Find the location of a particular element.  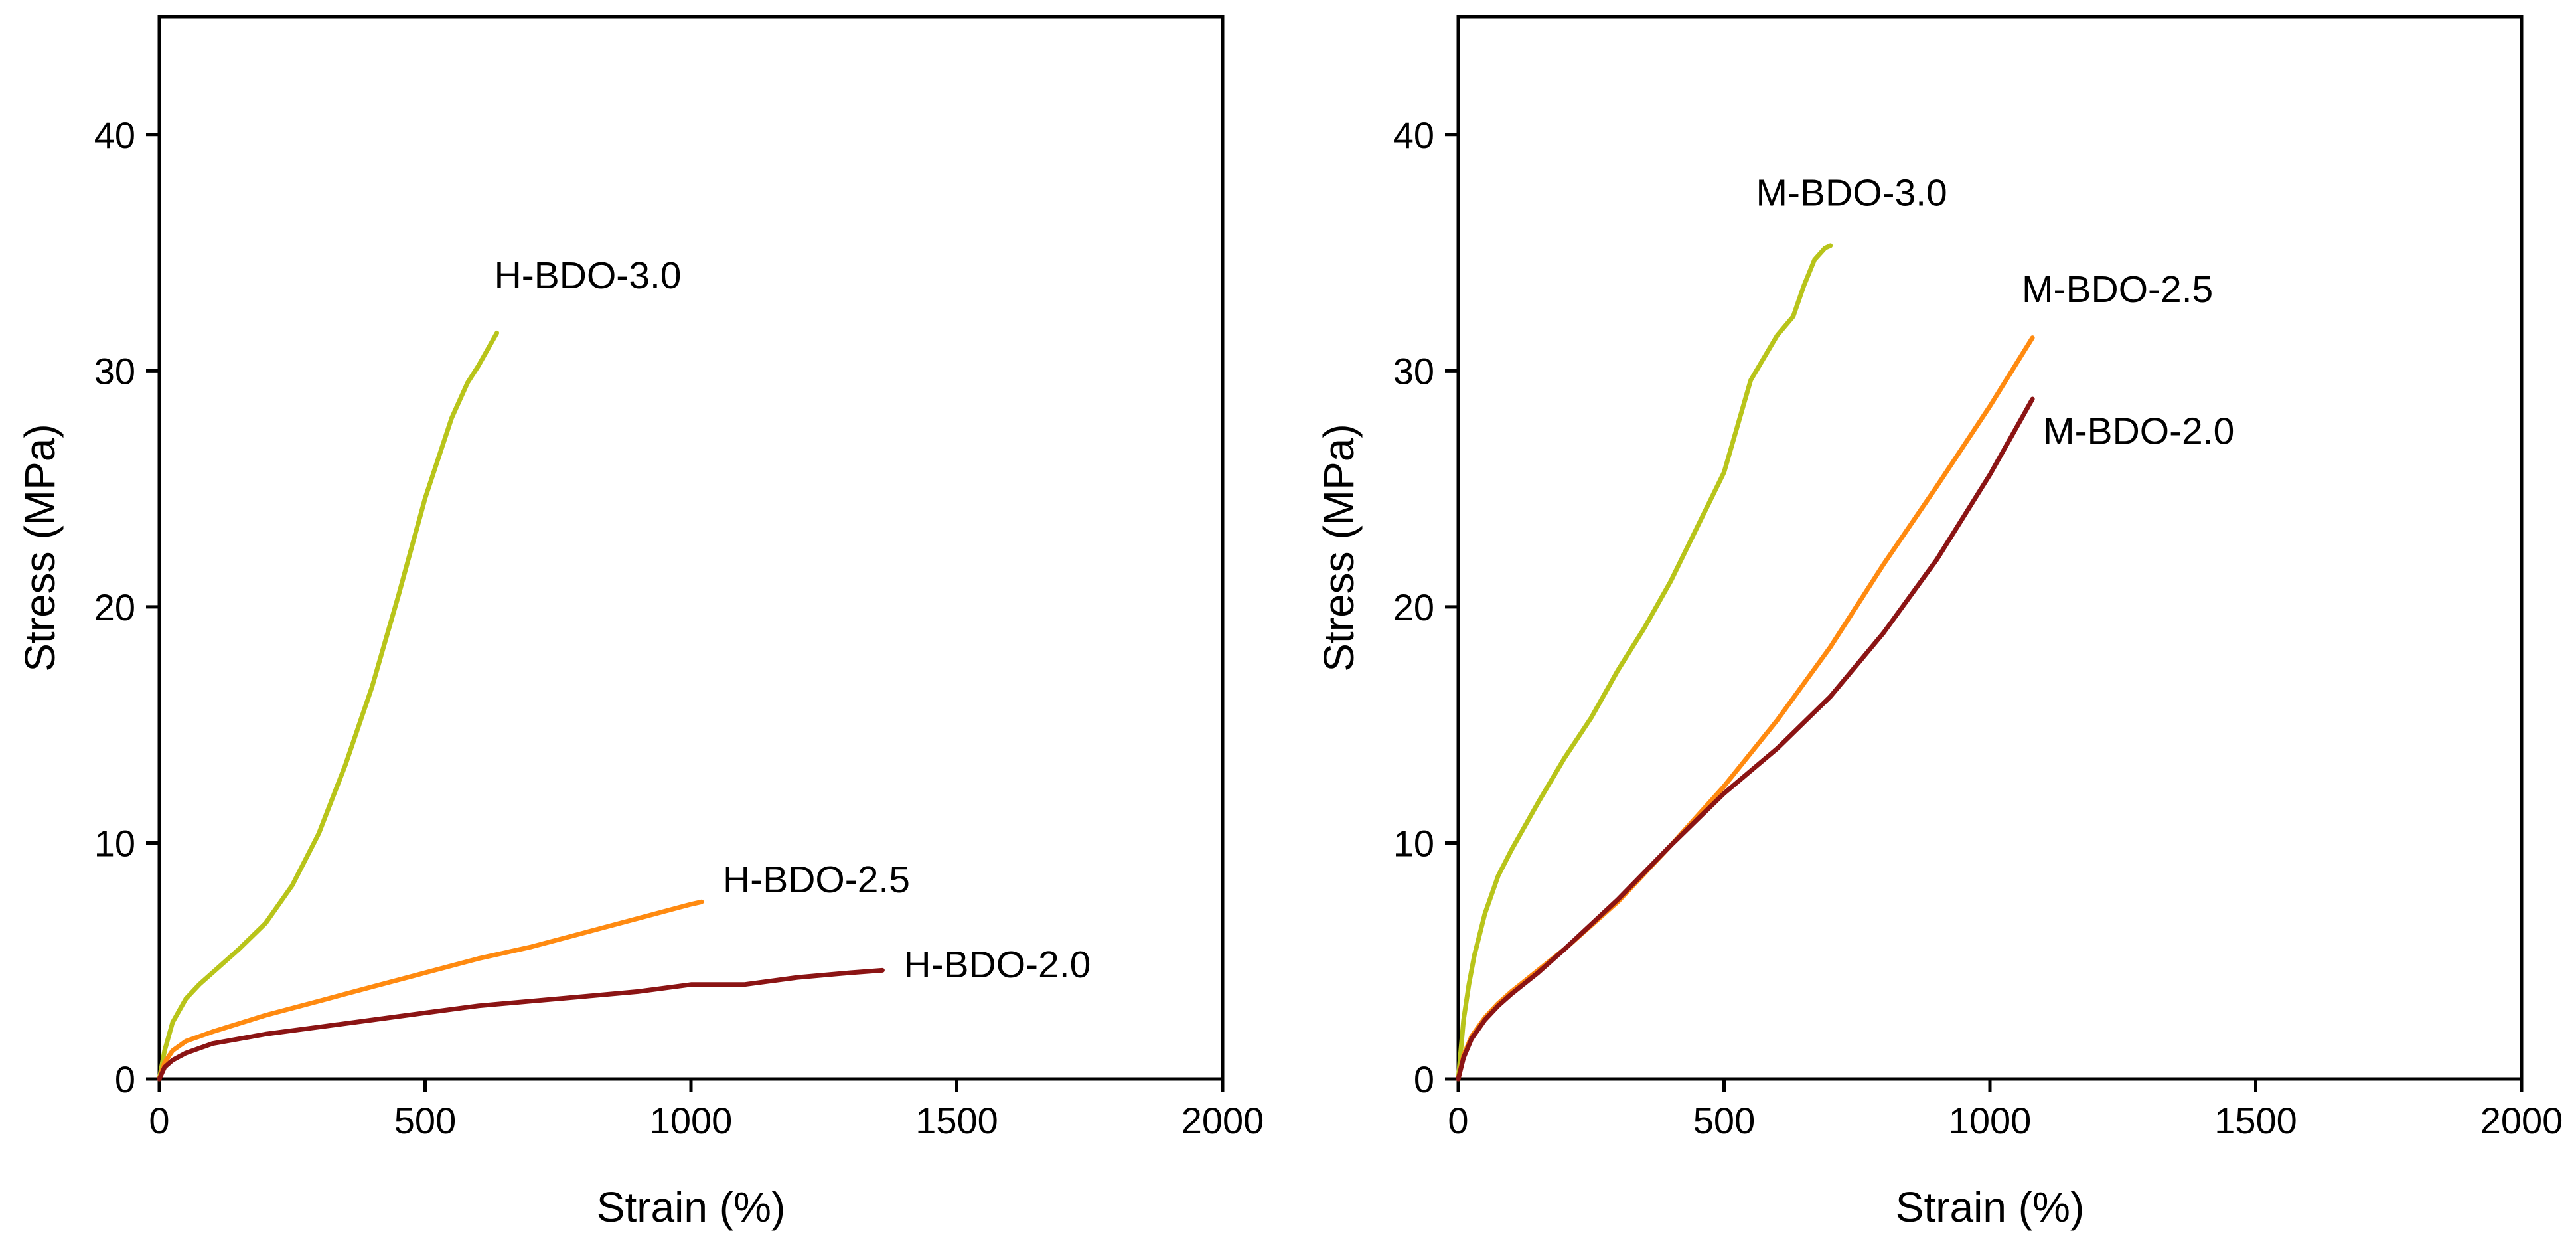

curve-label-m-bdo-2.0: M-BDO-2.0 is located at coordinates (2138, 431).